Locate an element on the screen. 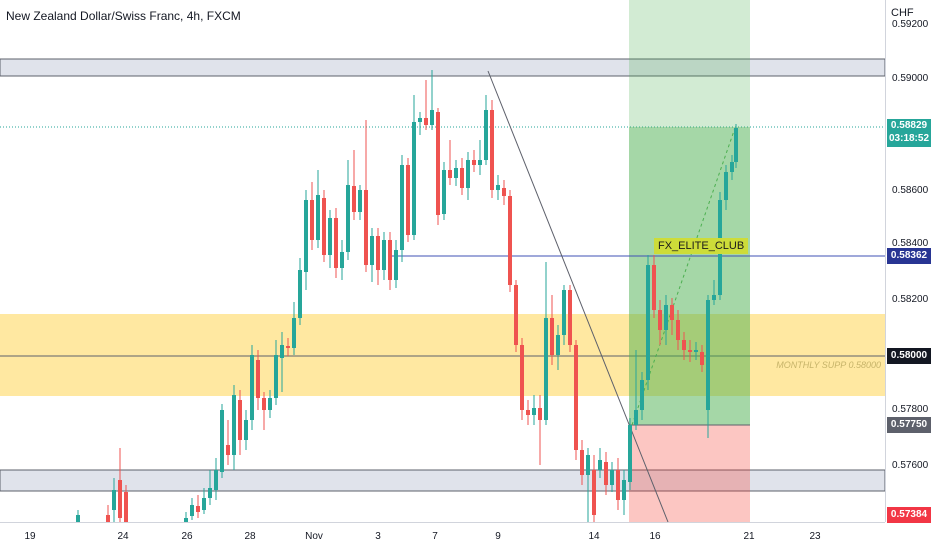 This screenshot has height=551, width=932. price-tick-label: 0.57800 is located at coordinates (910, 409).